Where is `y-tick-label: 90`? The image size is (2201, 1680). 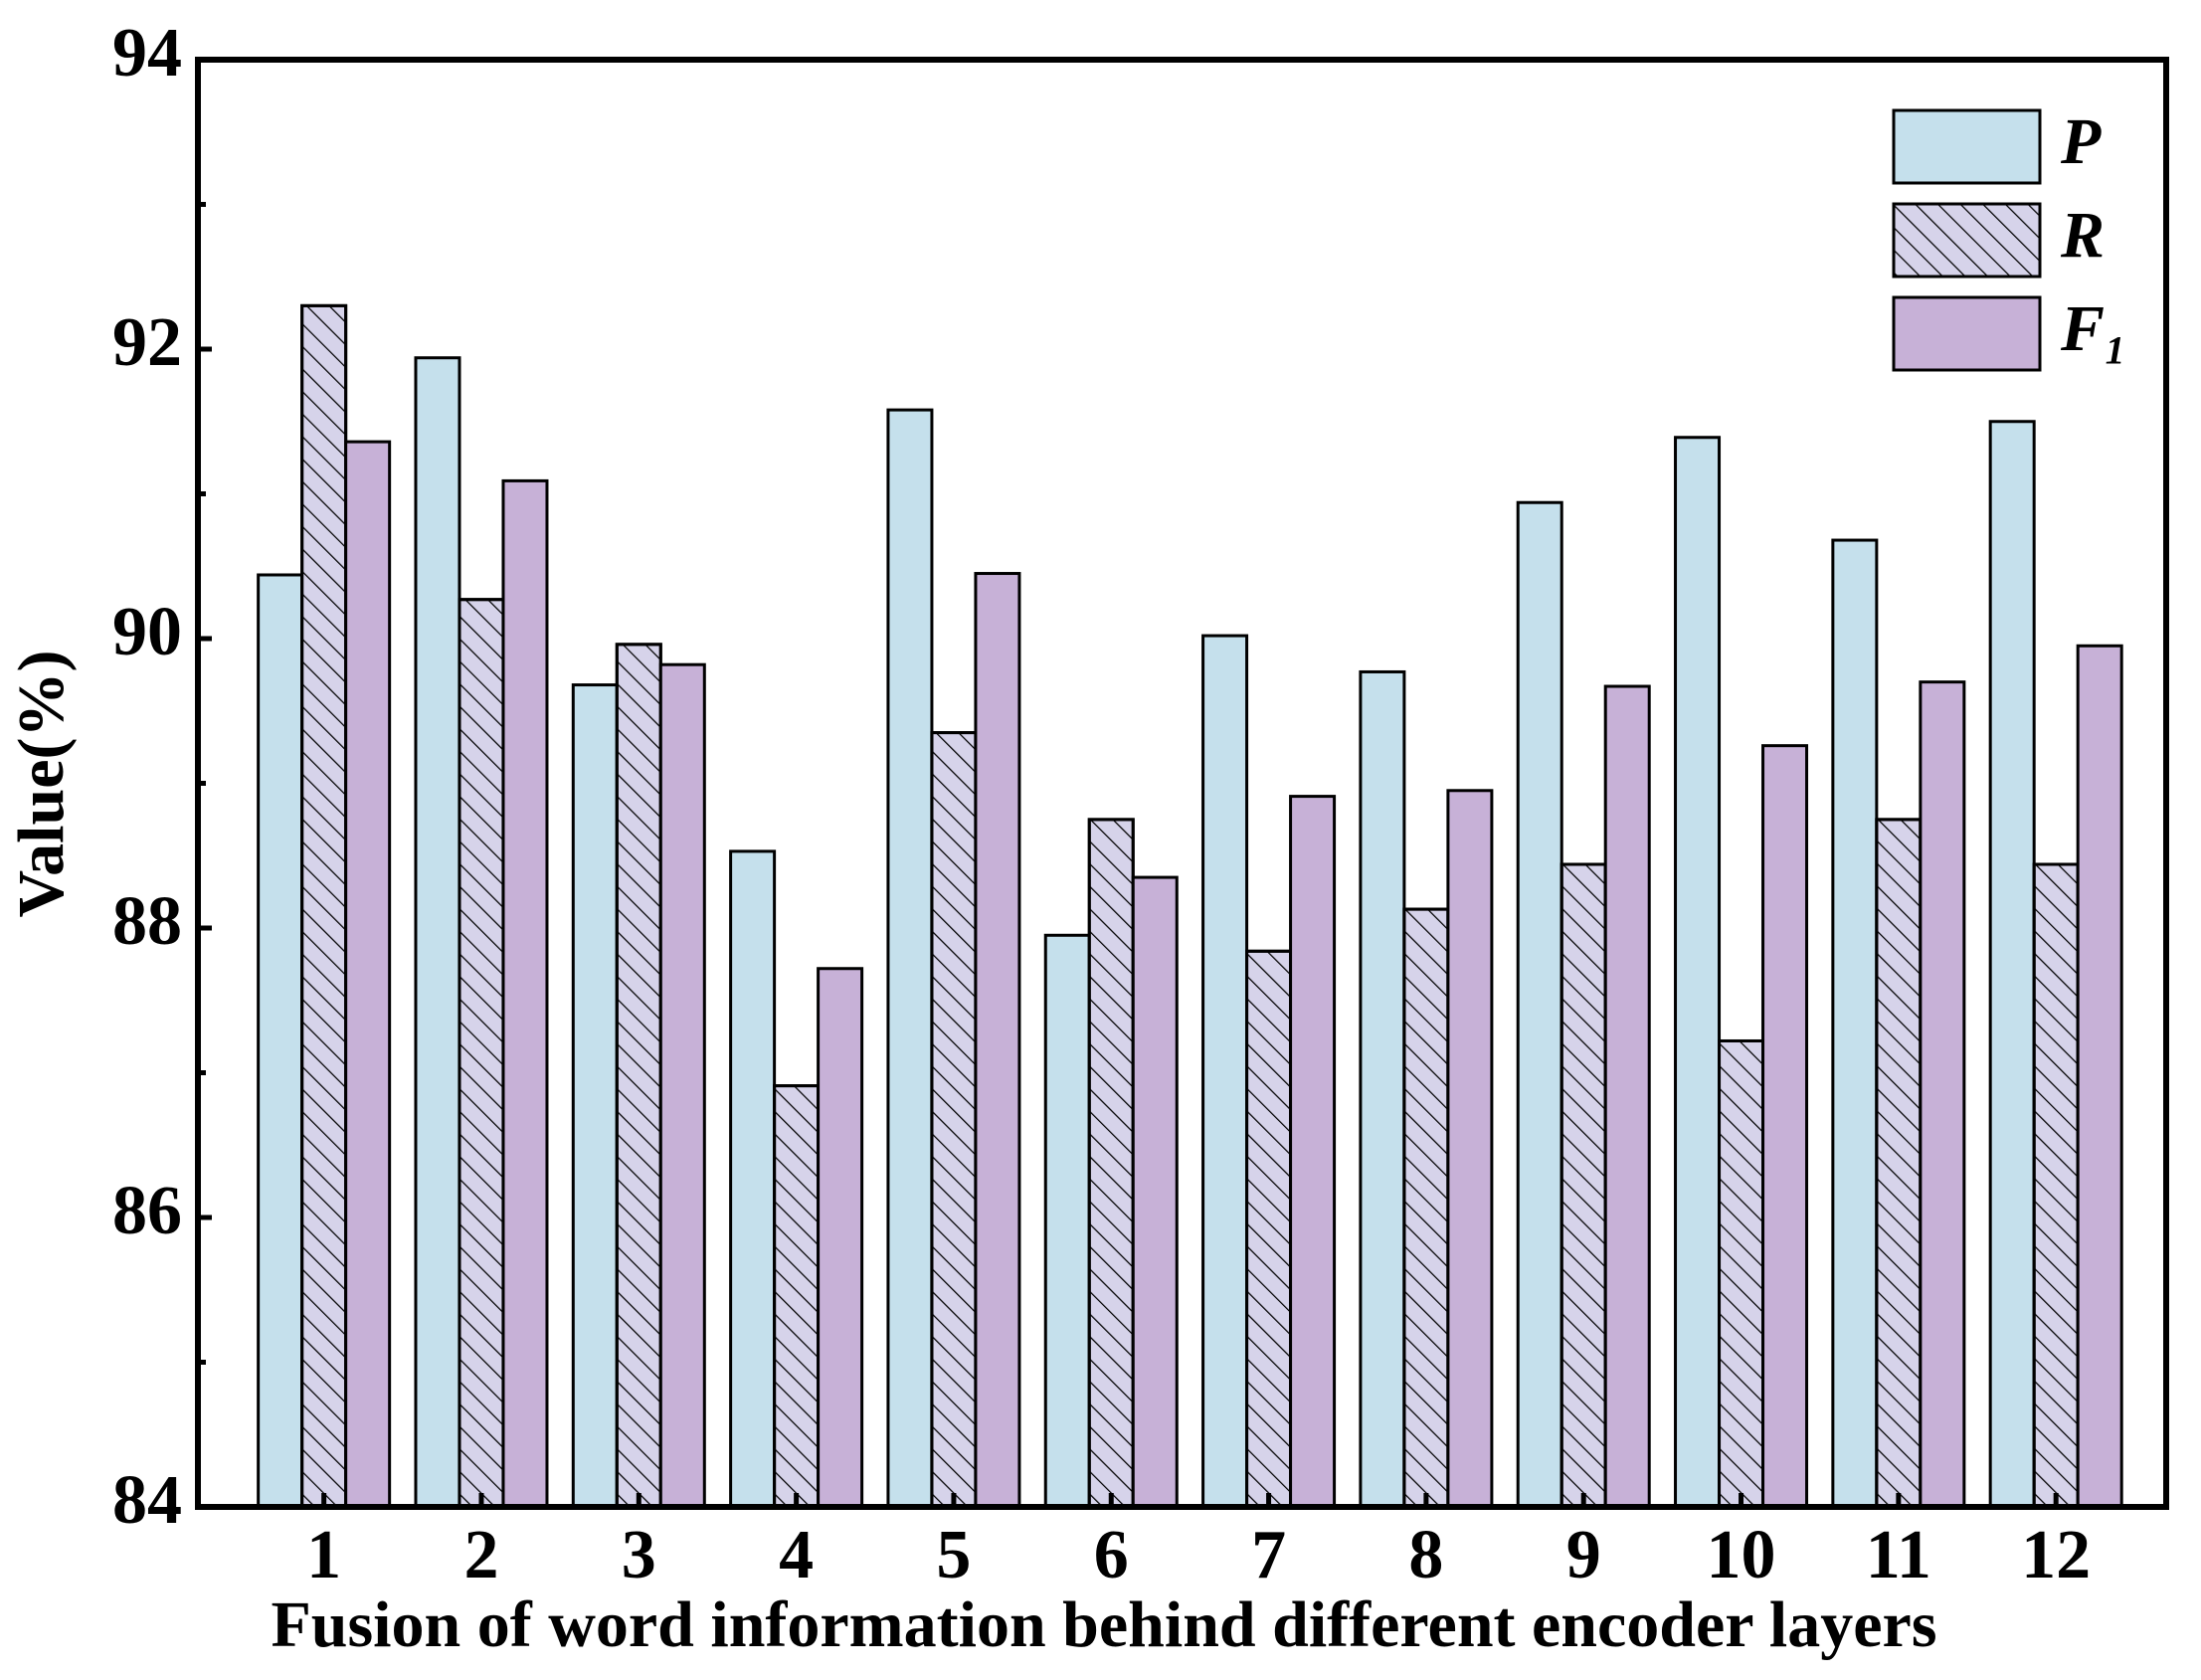
y-tick-label: 90 is located at coordinates (147, 632).